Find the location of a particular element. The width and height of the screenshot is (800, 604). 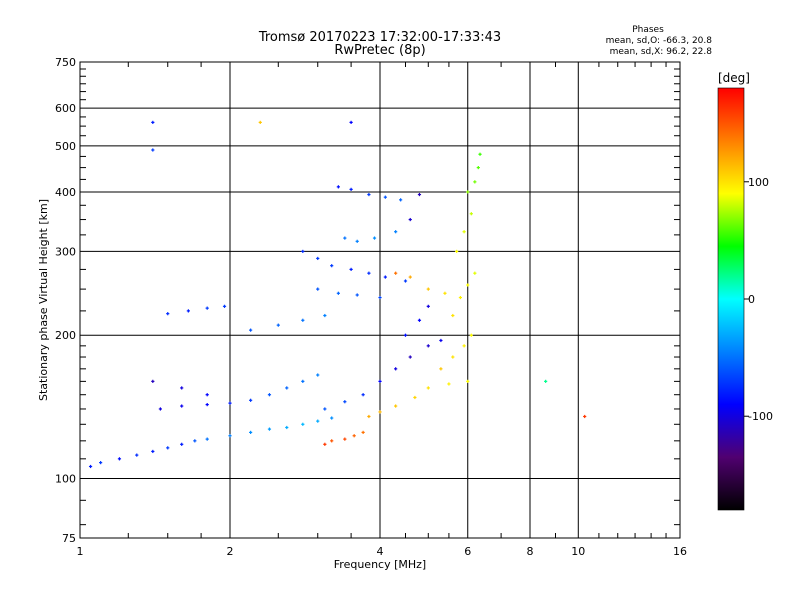

y-tick-label: 300 is located at coordinates (65, 251).